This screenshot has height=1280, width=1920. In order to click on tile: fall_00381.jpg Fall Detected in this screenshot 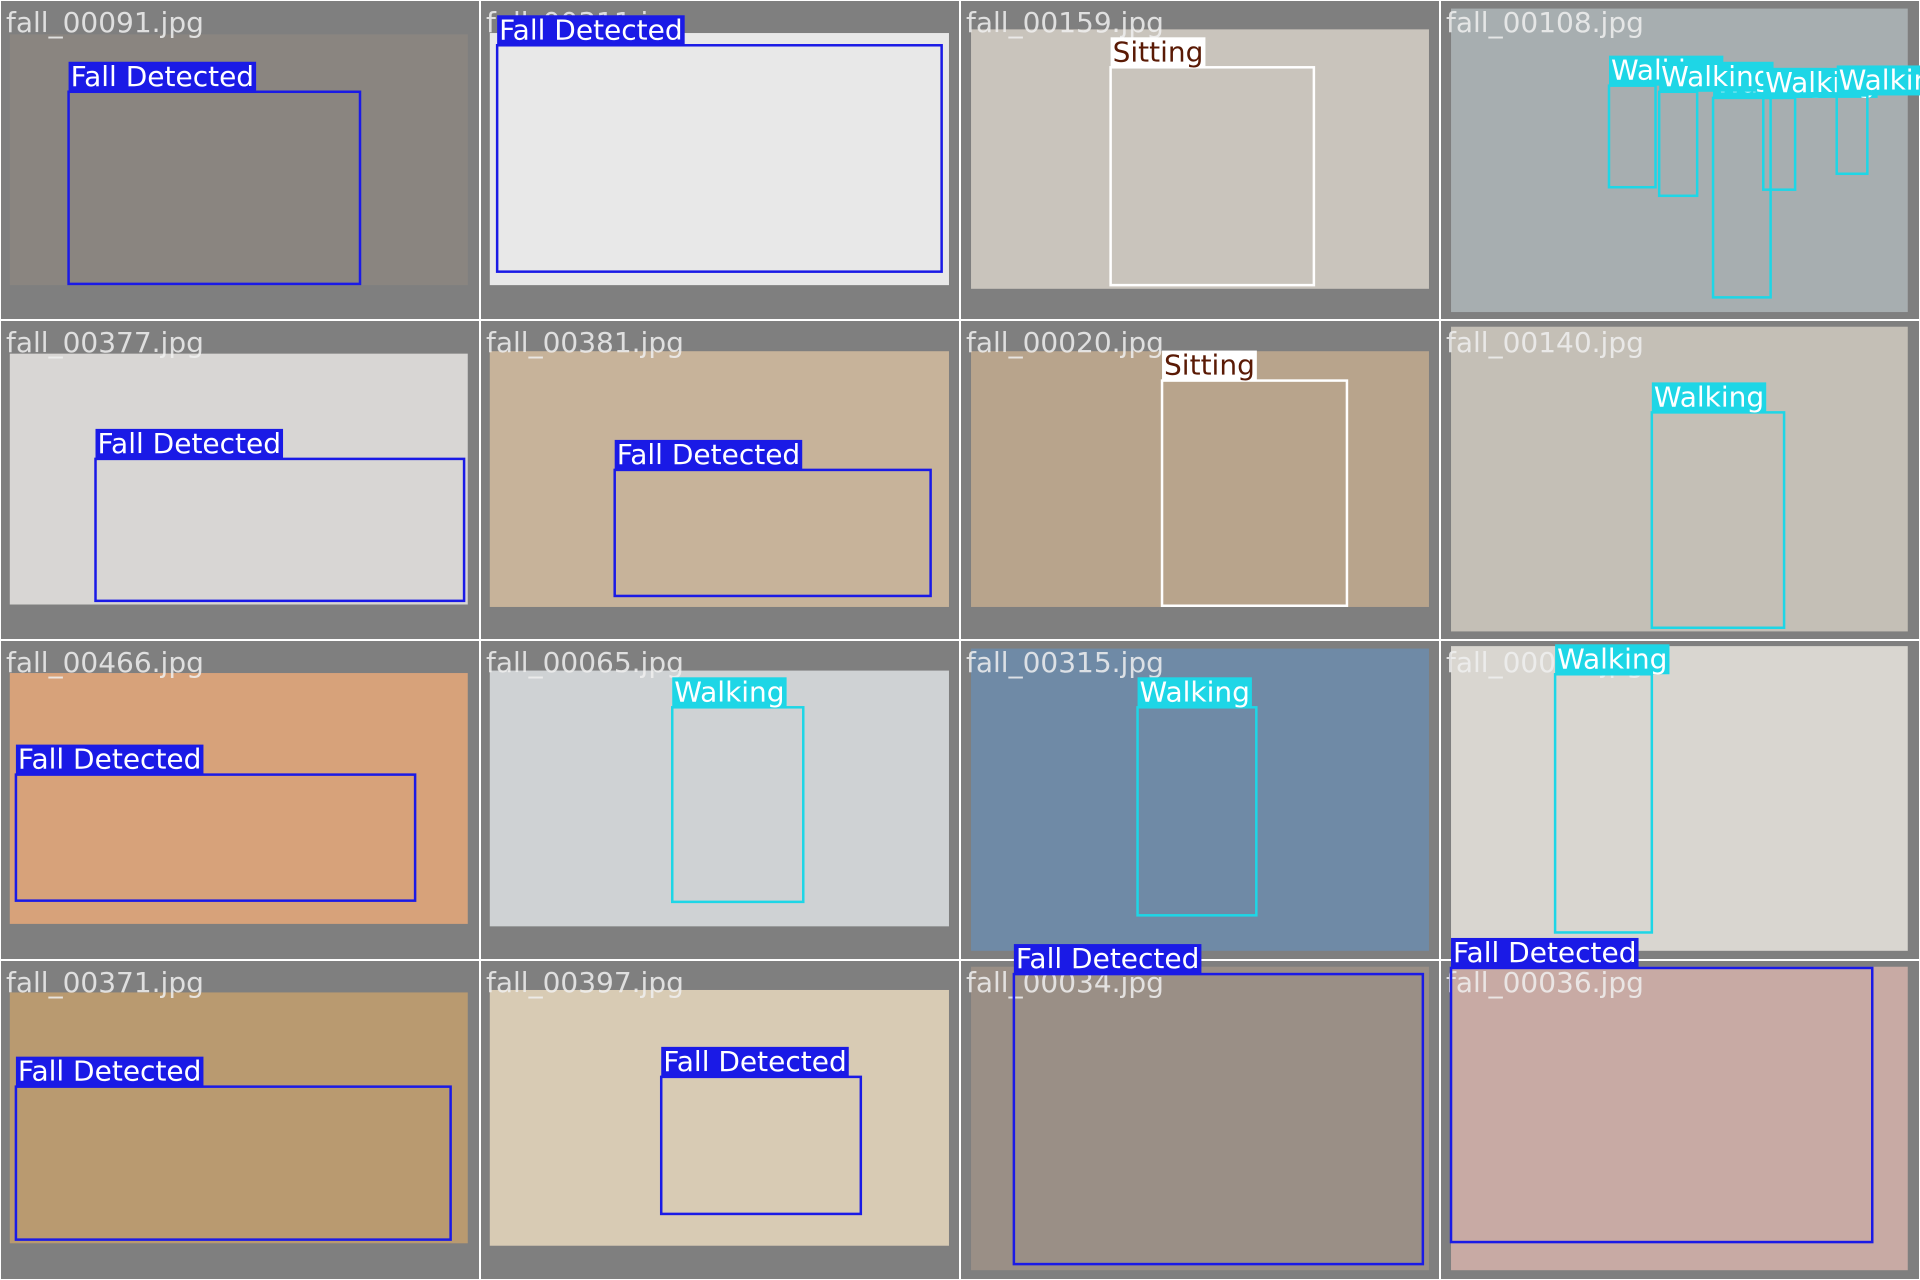, I will do `click(720, 480)`.